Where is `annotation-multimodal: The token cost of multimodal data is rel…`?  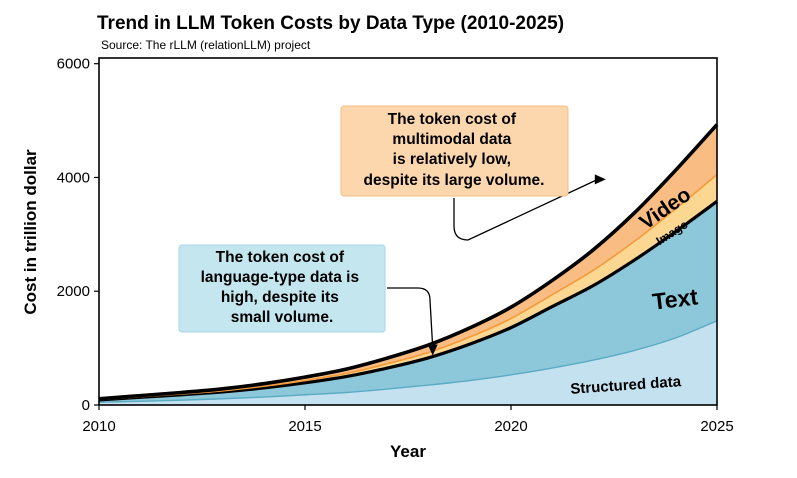 annotation-multimodal: The token cost of multimodal data is rel… is located at coordinates (473, 173).